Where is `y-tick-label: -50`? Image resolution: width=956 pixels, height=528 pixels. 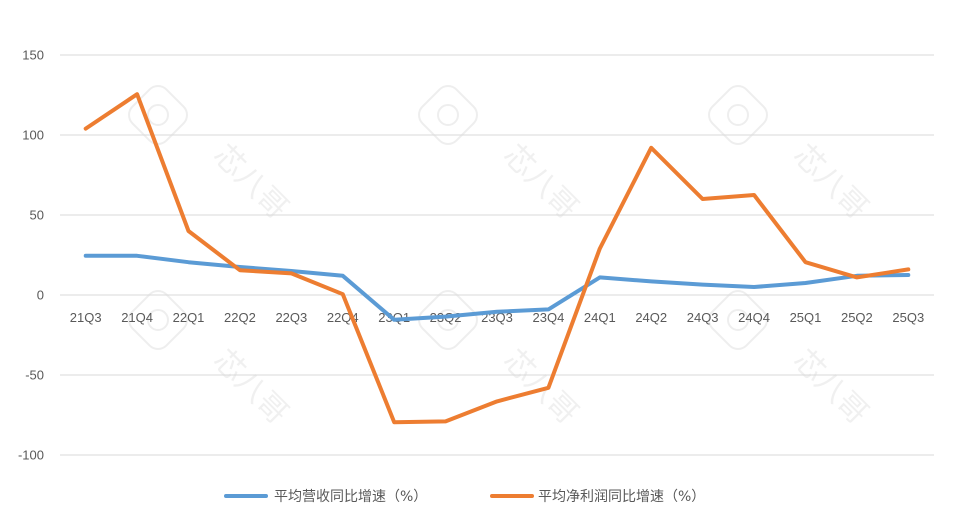 y-tick-label: -50 is located at coordinates (34, 375).